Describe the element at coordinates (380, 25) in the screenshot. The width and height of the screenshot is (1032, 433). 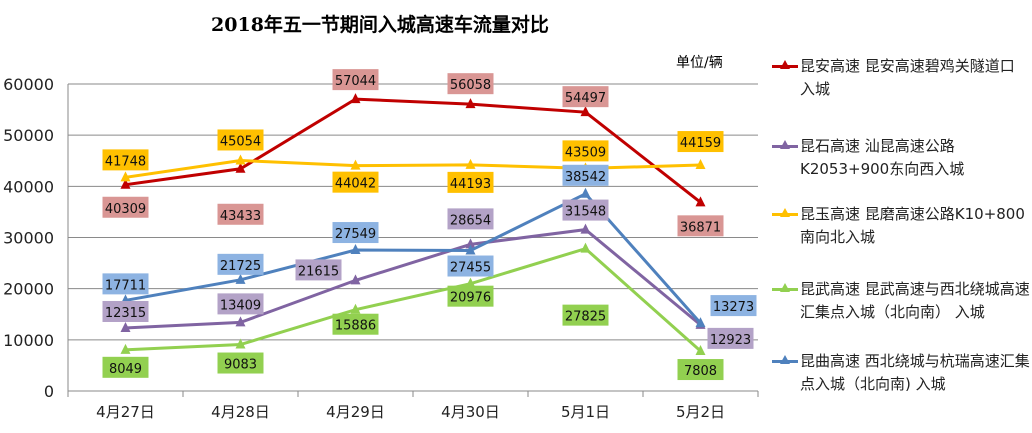
I see `chart-title: 2018年五一节期间入城高速车流量对比` at that location.